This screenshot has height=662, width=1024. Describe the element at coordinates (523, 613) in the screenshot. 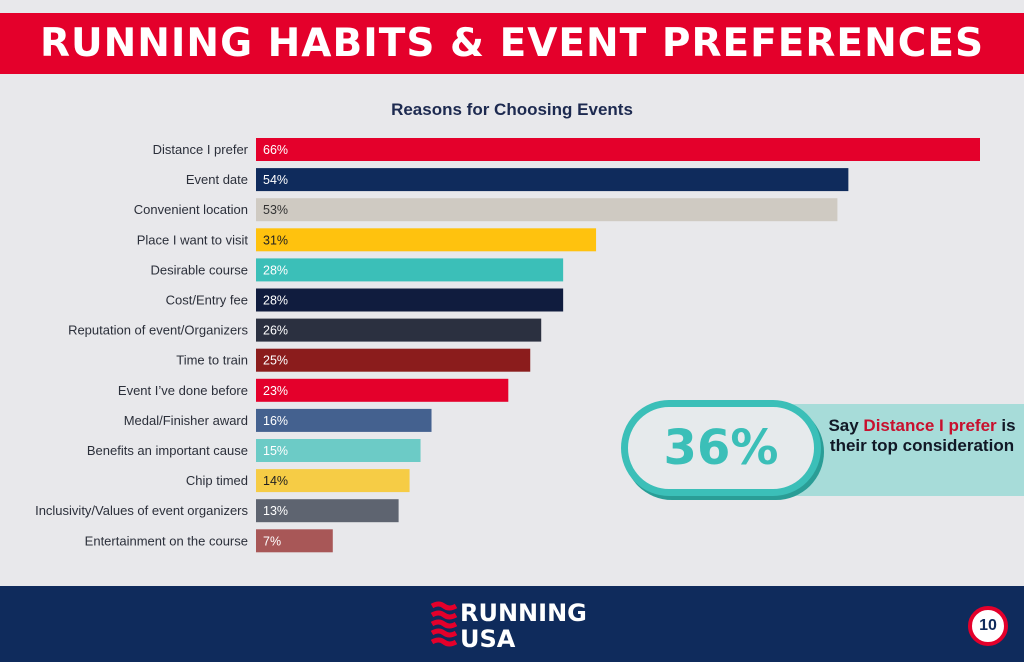

I see `logo-line-1: RUNNING` at that location.